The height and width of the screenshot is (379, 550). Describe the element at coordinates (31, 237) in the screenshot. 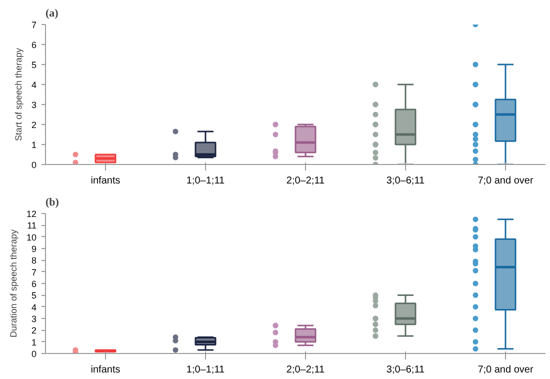

I see `y-tick-label: 10` at that location.